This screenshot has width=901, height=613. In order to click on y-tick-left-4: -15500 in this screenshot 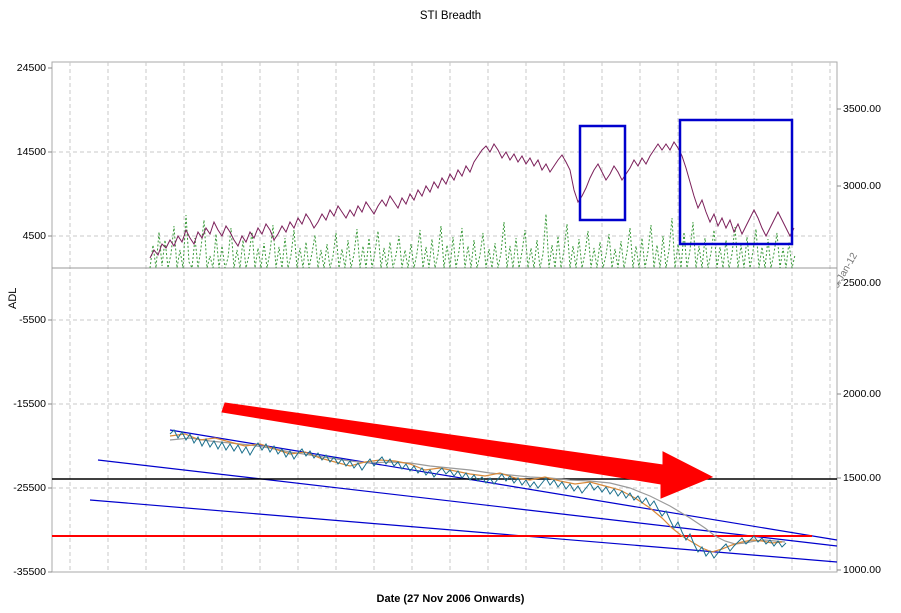, I will do `click(29, 404)`.